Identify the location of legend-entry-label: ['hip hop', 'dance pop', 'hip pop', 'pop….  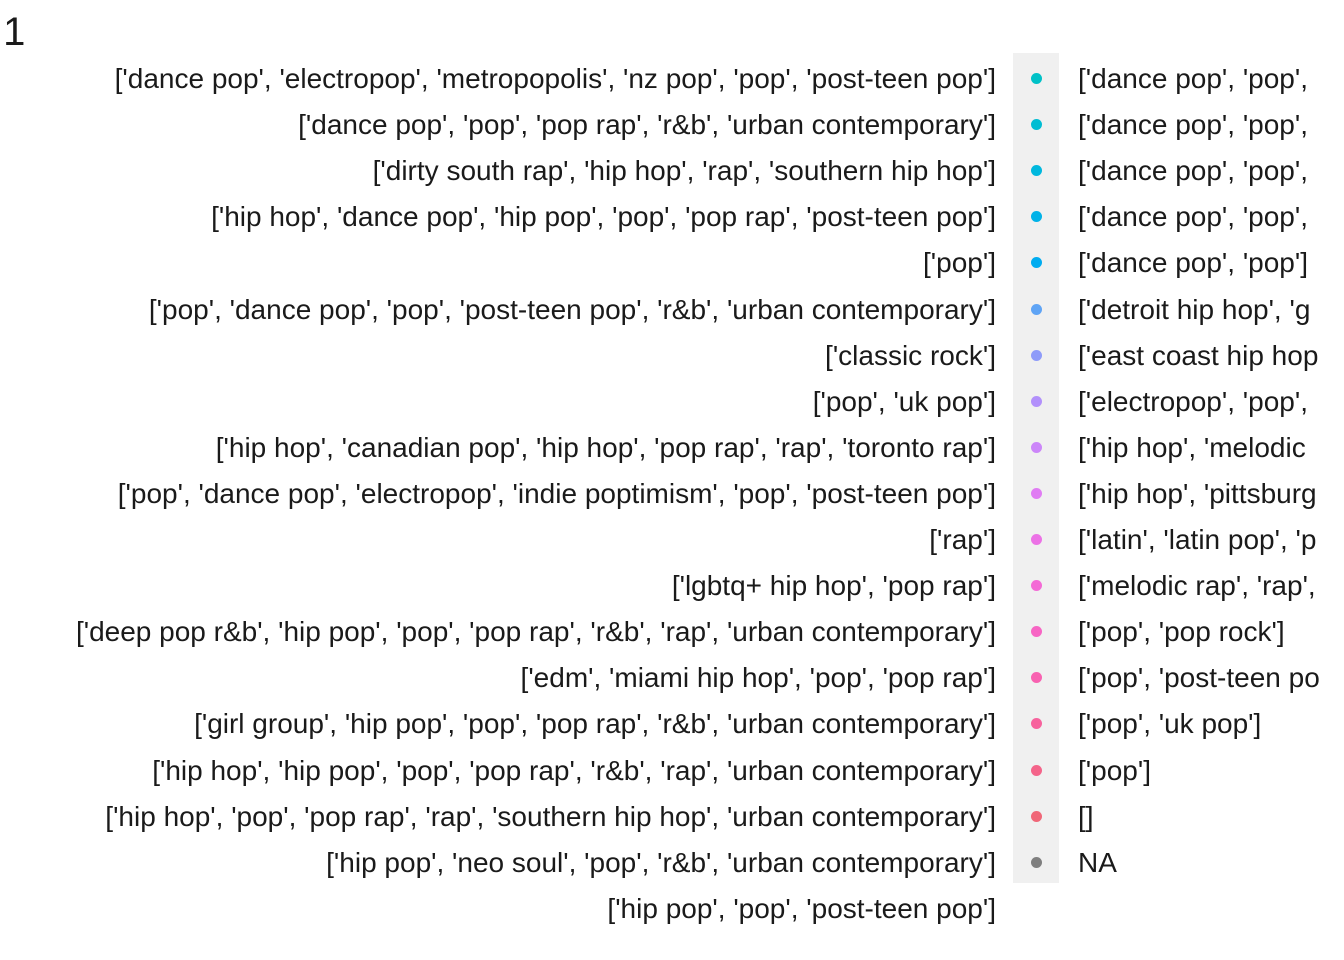
(603, 217).